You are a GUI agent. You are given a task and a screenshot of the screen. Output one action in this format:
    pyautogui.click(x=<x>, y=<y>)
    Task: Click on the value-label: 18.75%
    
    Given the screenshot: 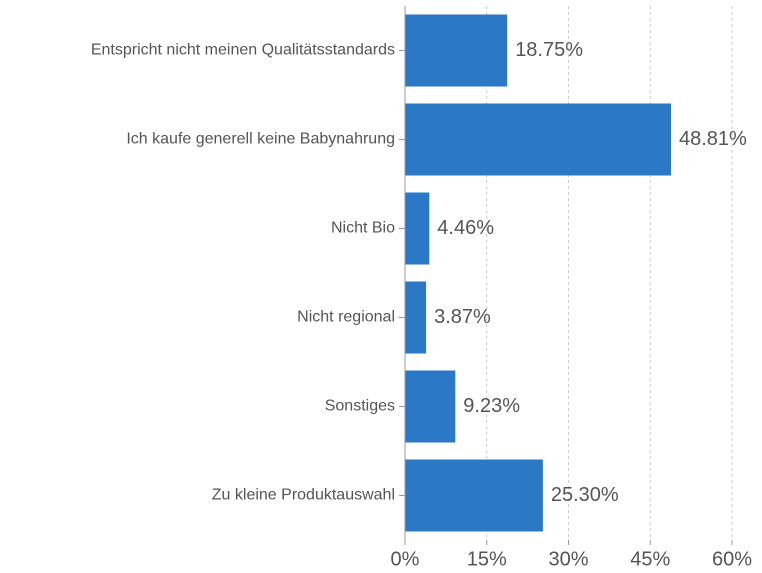 What is the action you would take?
    pyautogui.click(x=549, y=50)
    